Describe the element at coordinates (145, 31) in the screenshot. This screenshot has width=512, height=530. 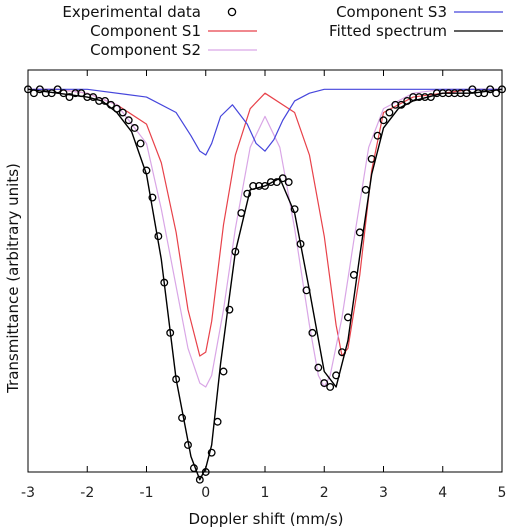
I see `legend-label-component-s1: Component S1` at that location.